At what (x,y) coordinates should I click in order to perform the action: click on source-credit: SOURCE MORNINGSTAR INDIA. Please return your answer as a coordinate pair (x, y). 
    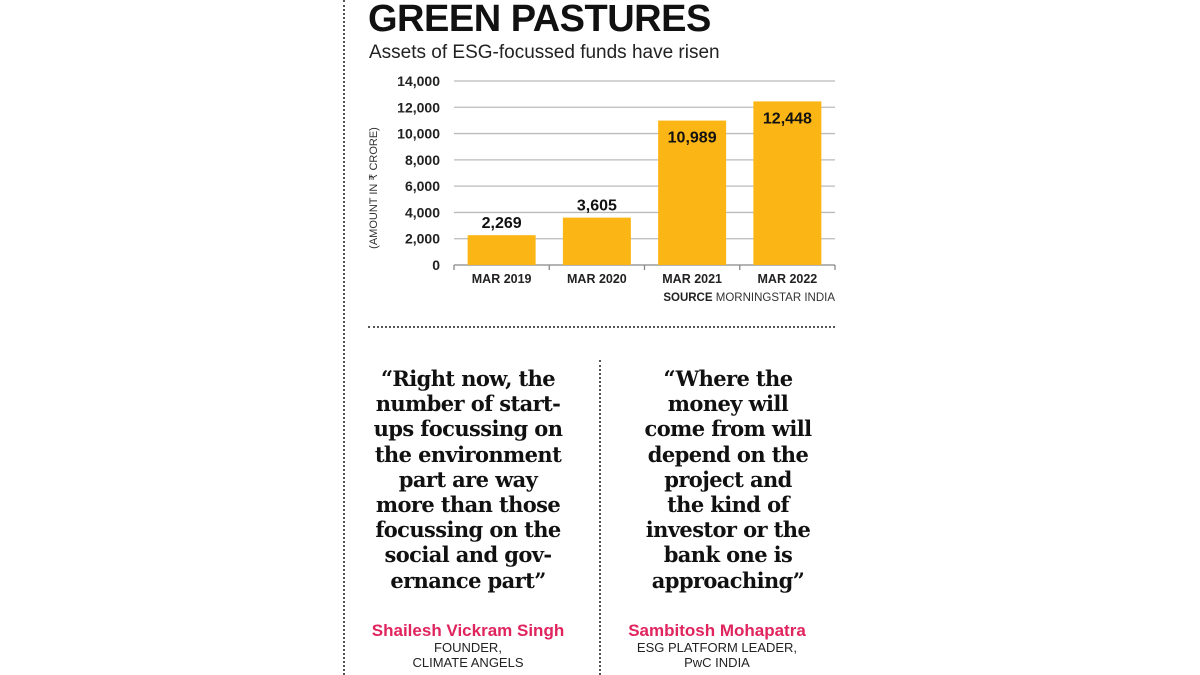
    Looking at the image, I should click on (749, 298).